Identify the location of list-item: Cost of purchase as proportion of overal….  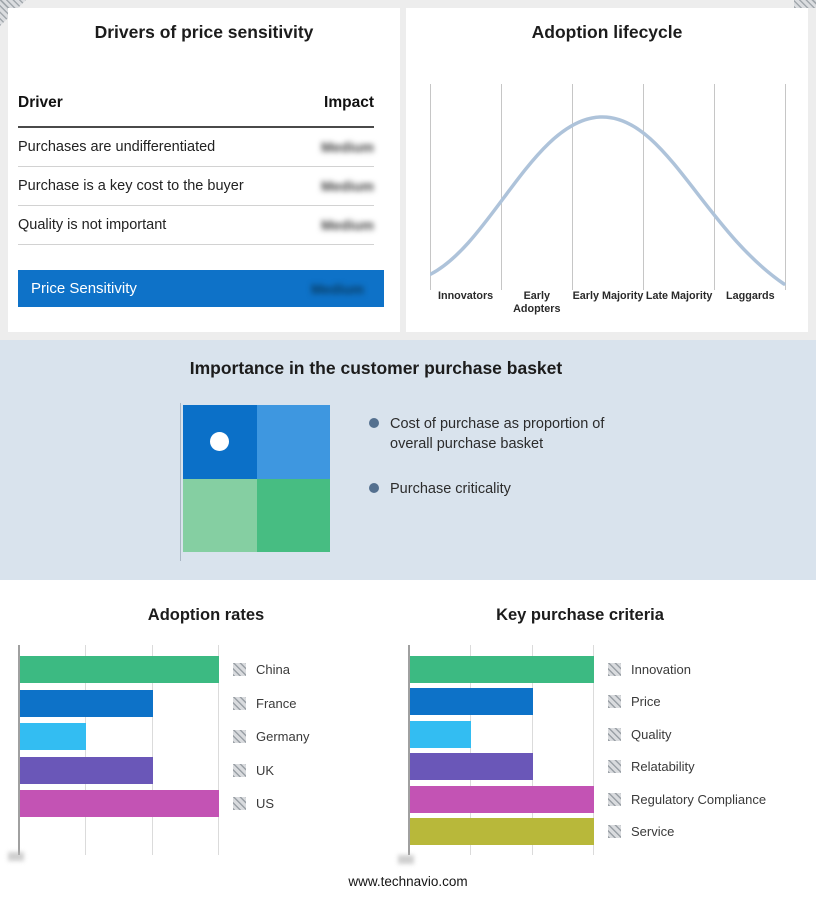
(497, 434).